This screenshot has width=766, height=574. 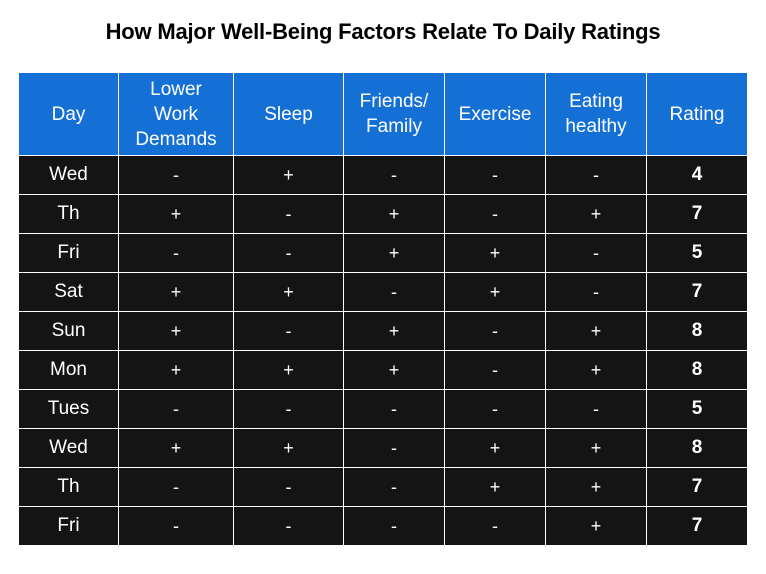 What do you see at coordinates (596, 114) in the screenshot?
I see `header-eating-healthy: Eating healthy` at bounding box center [596, 114].